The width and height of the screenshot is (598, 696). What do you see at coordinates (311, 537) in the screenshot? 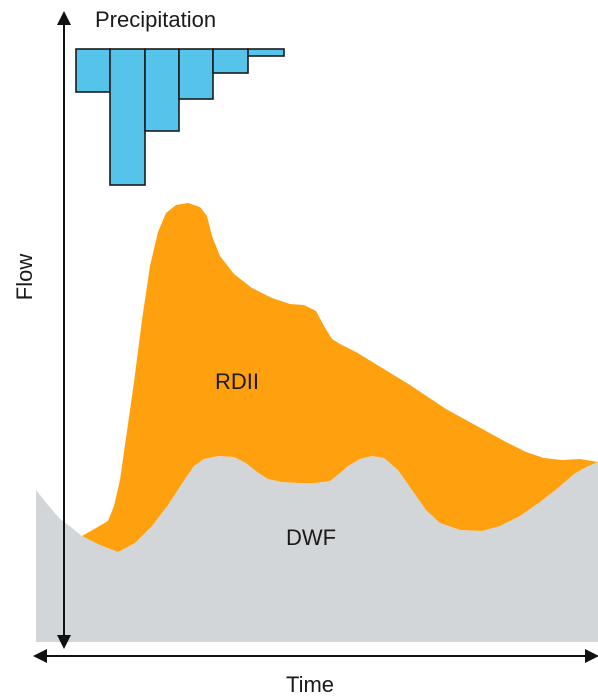
I see `dwf-label: DWF` at bounding box center [311, 537].